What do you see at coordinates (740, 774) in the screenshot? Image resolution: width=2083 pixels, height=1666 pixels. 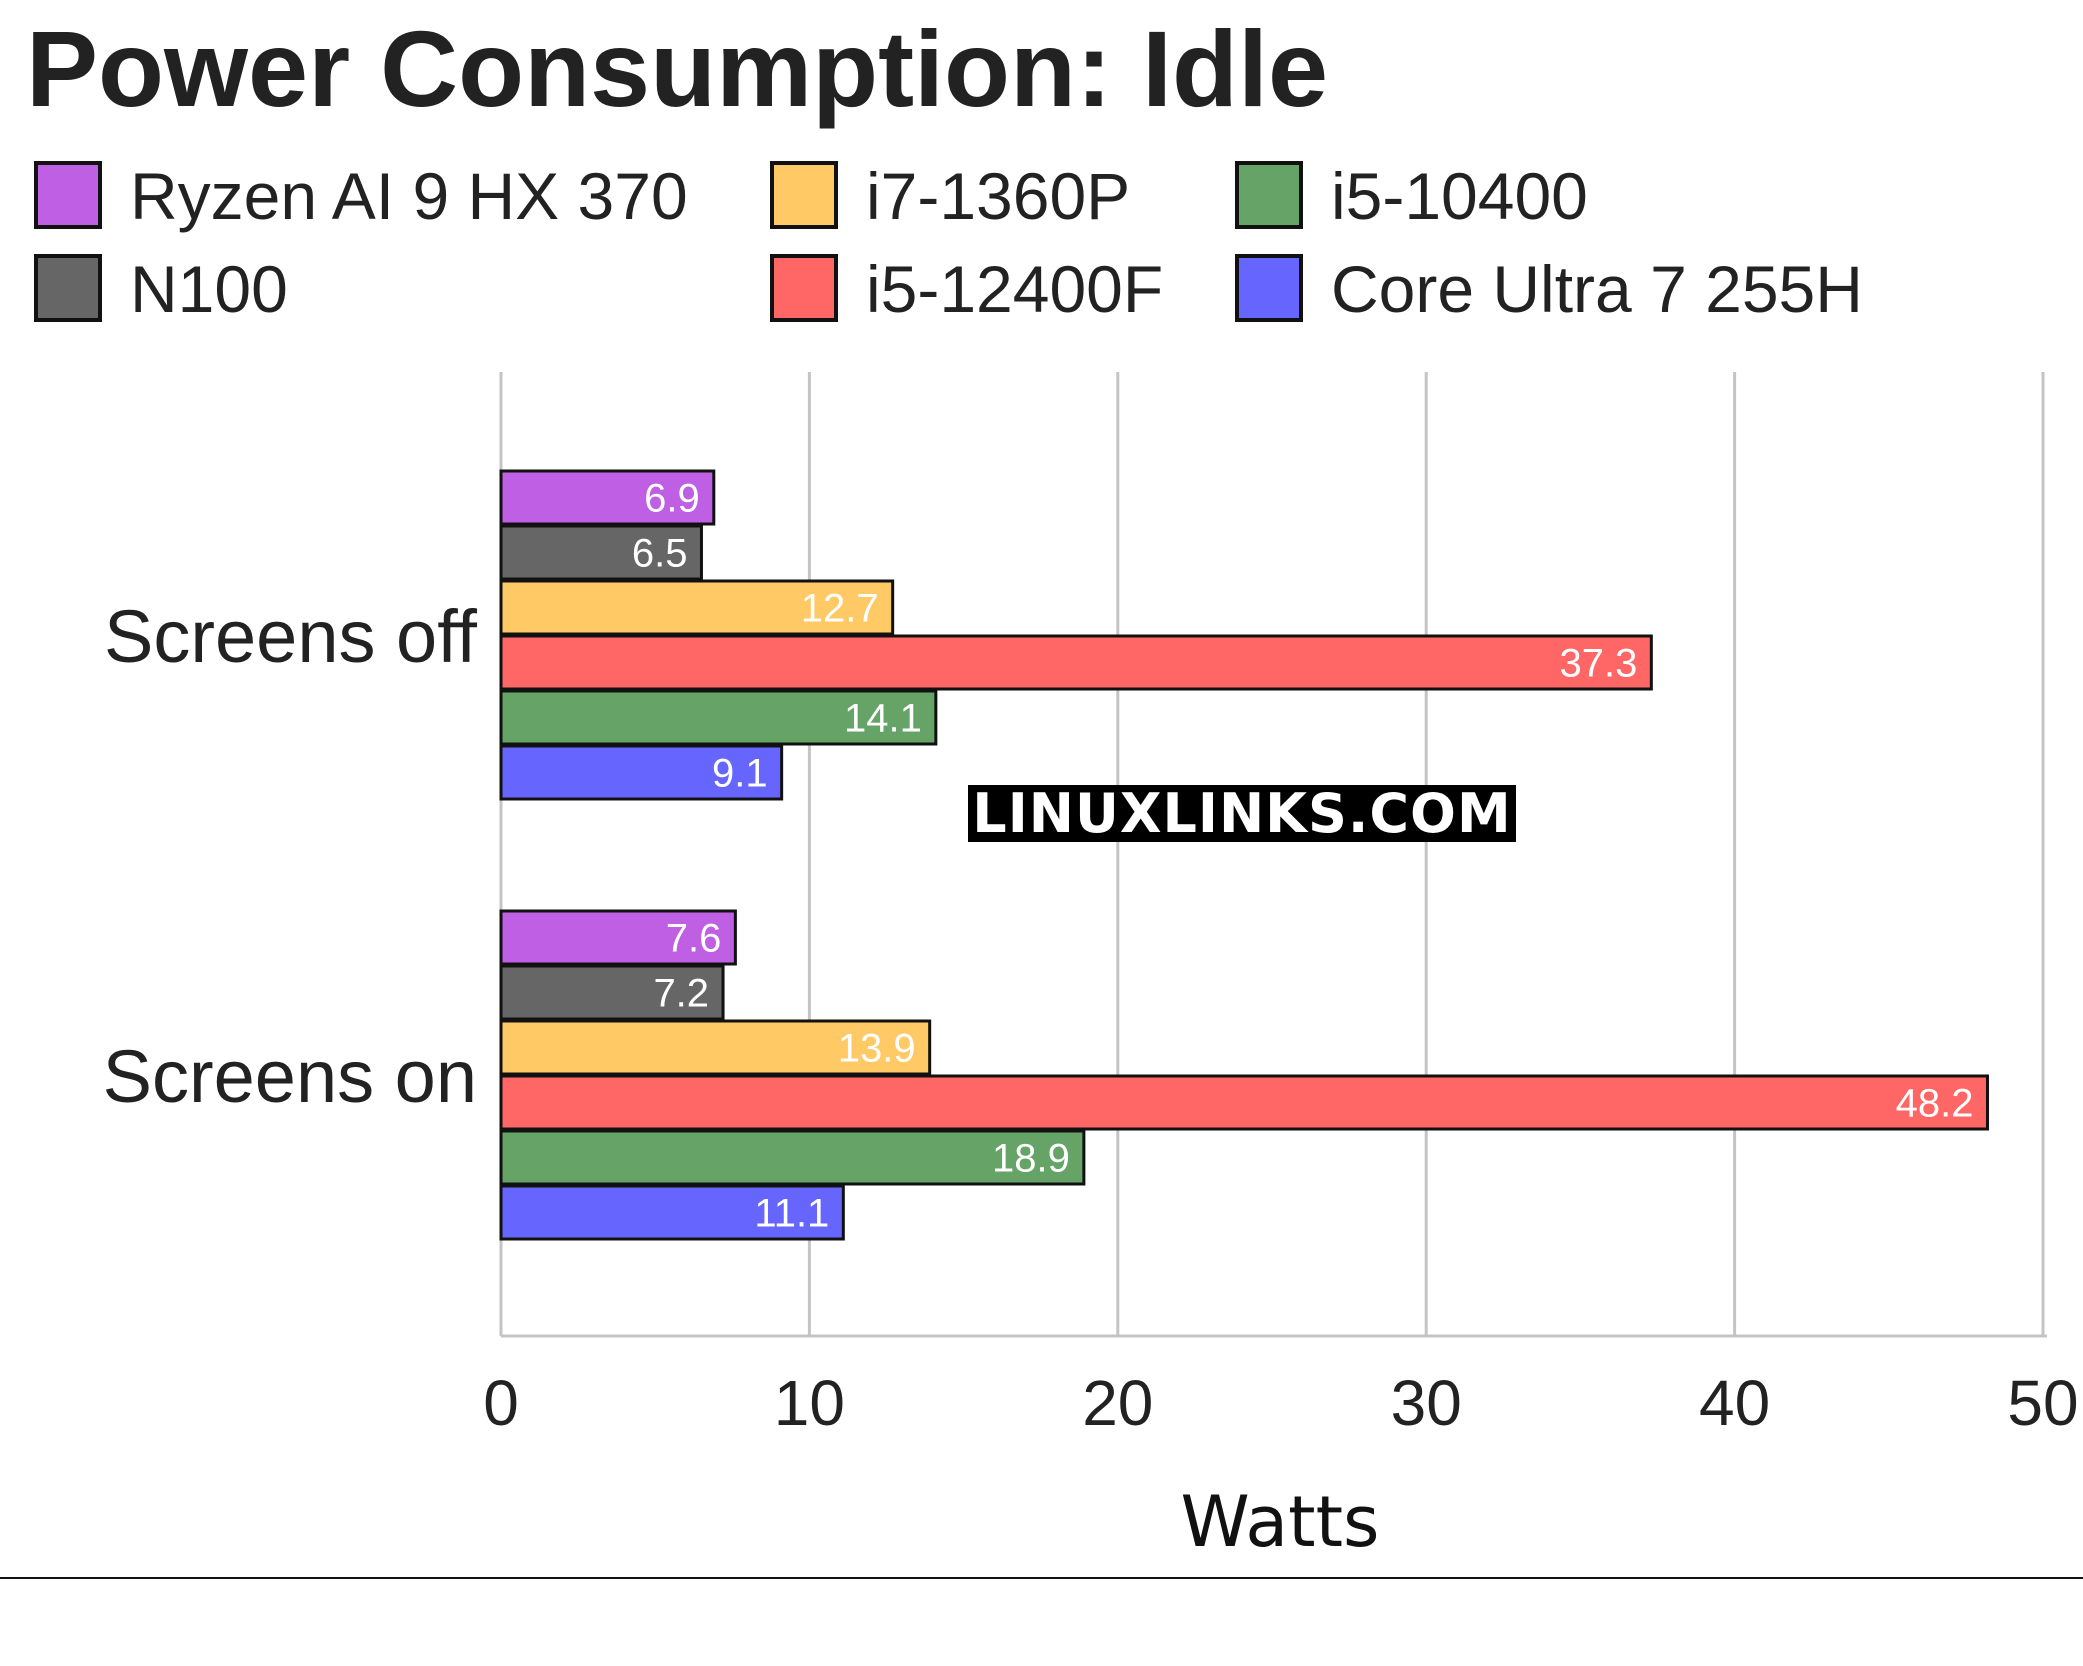 I see `bar-label-screens-off-core-ultra-7-255h: 9.1` at bounding box center [740, 774].